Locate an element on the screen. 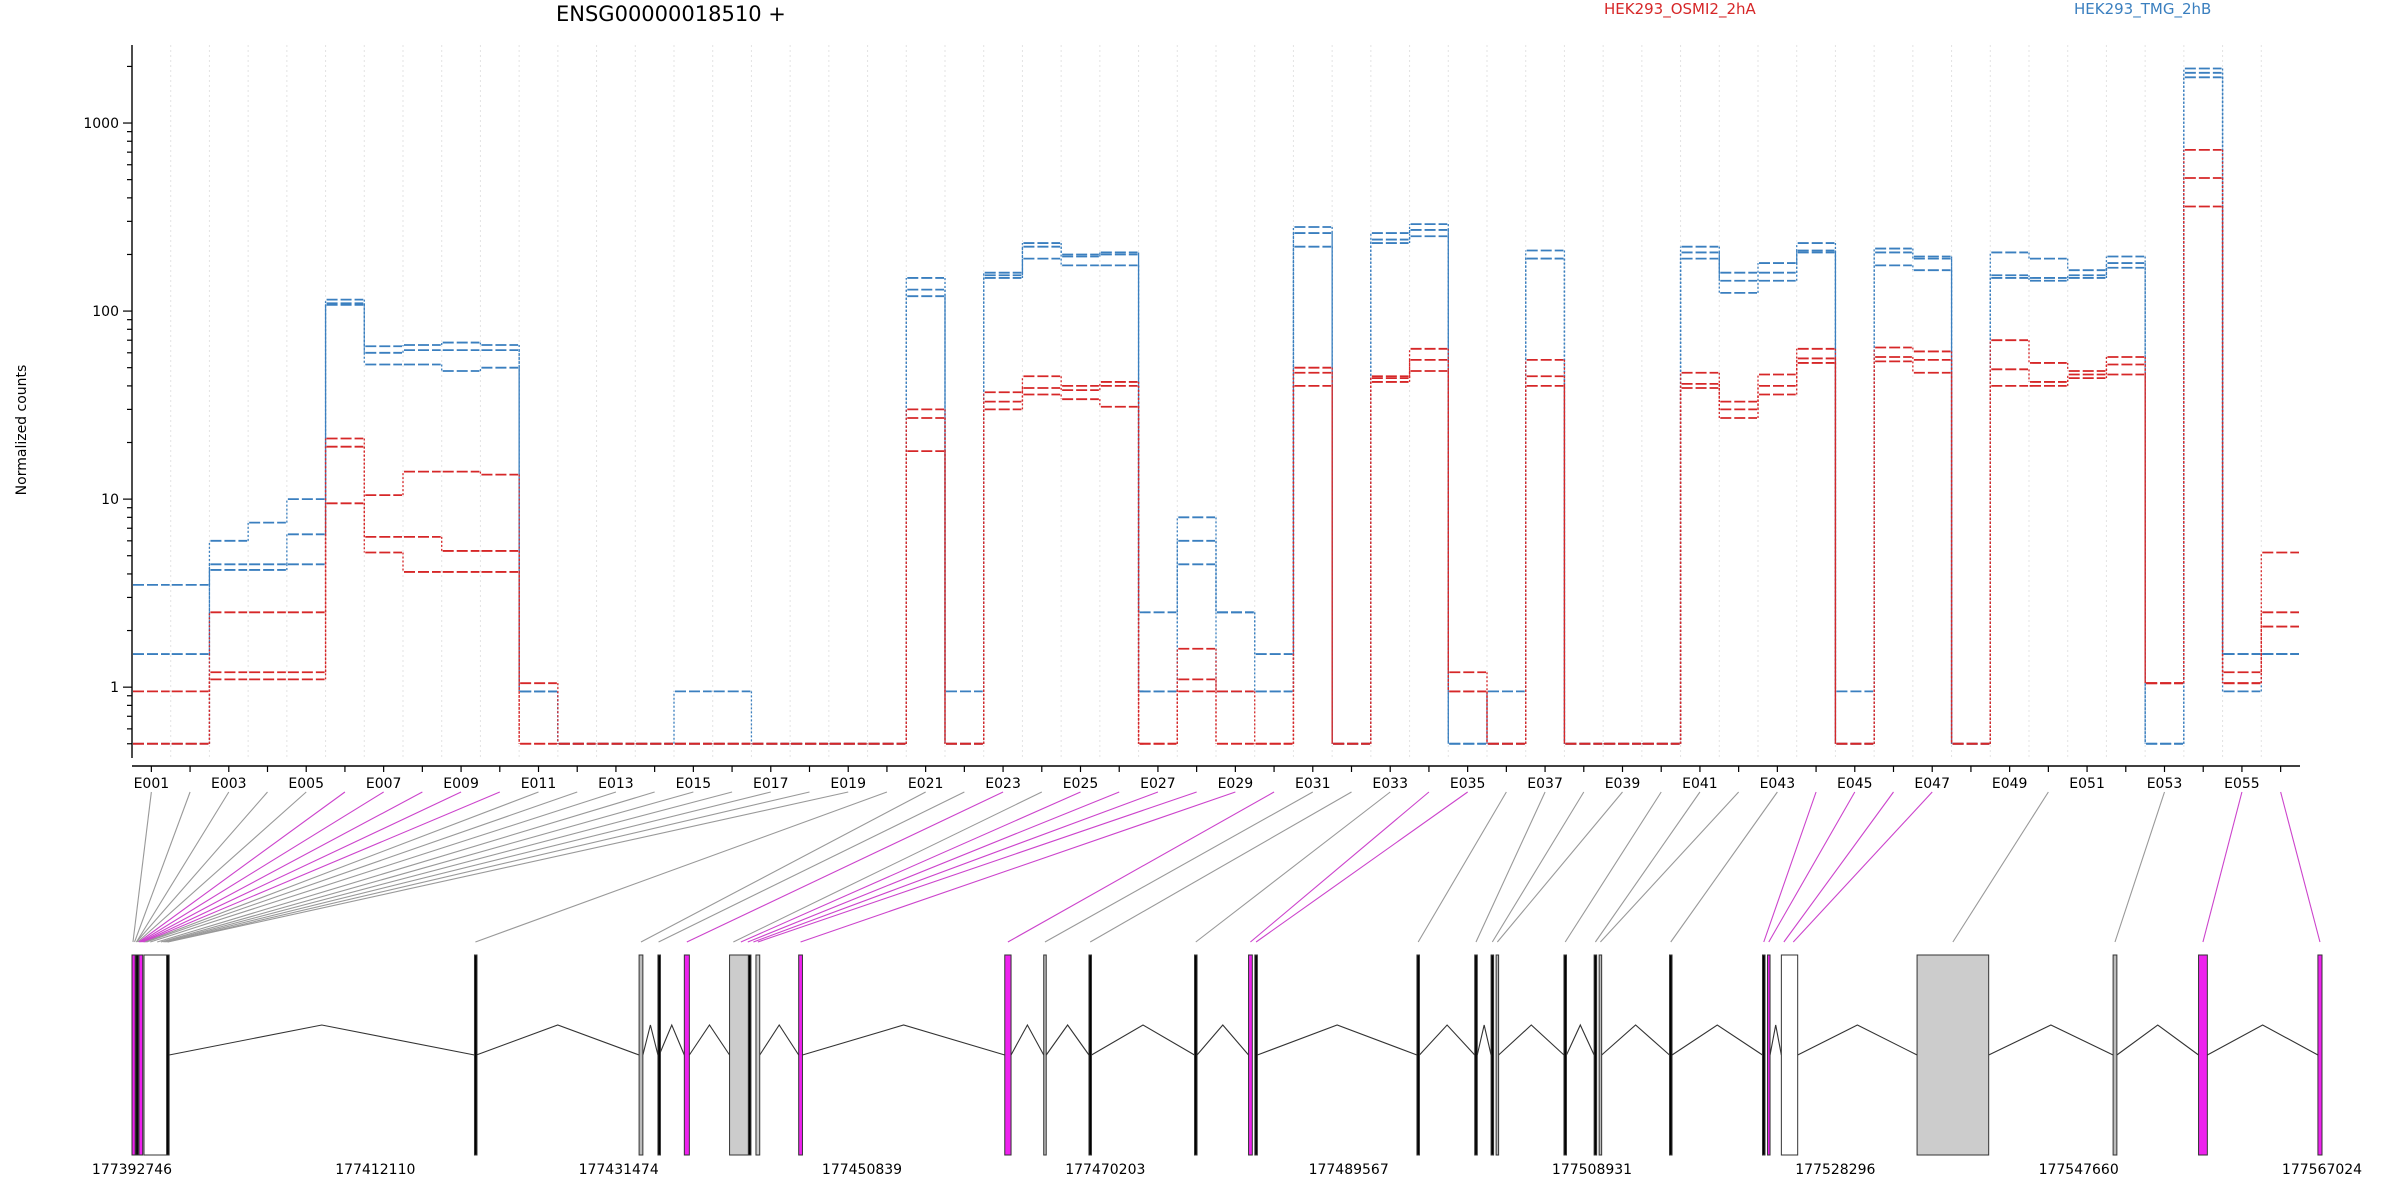 The width and height of the screenshot is (2400, 1200). x-tick-label: E051 is located at coordinates (2087, 784).